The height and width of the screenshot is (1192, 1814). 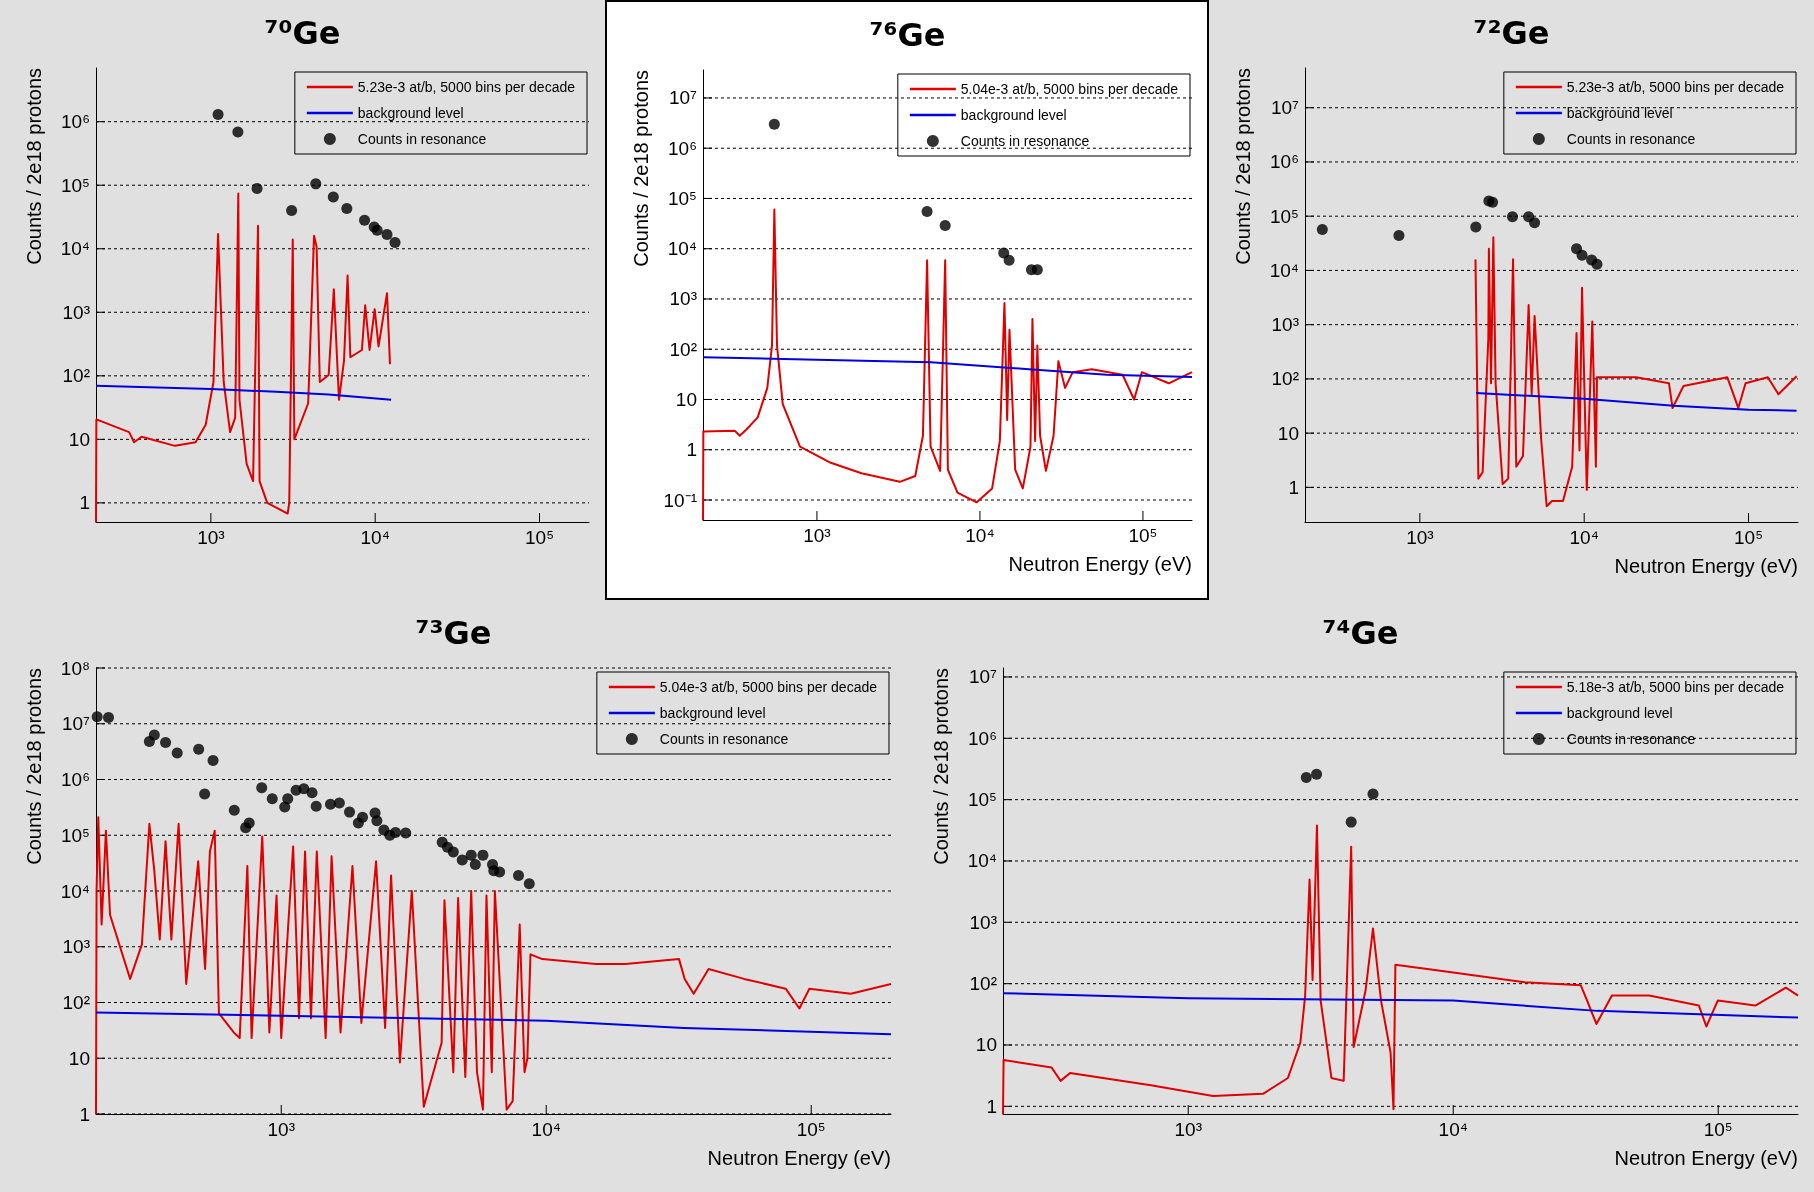 What do you see at coordinates (1675, 687) in the screenshot?
I see `legend-label: 5.18e-3 at/b, 5000 bins per decade` at bounding box center [1675, 687].